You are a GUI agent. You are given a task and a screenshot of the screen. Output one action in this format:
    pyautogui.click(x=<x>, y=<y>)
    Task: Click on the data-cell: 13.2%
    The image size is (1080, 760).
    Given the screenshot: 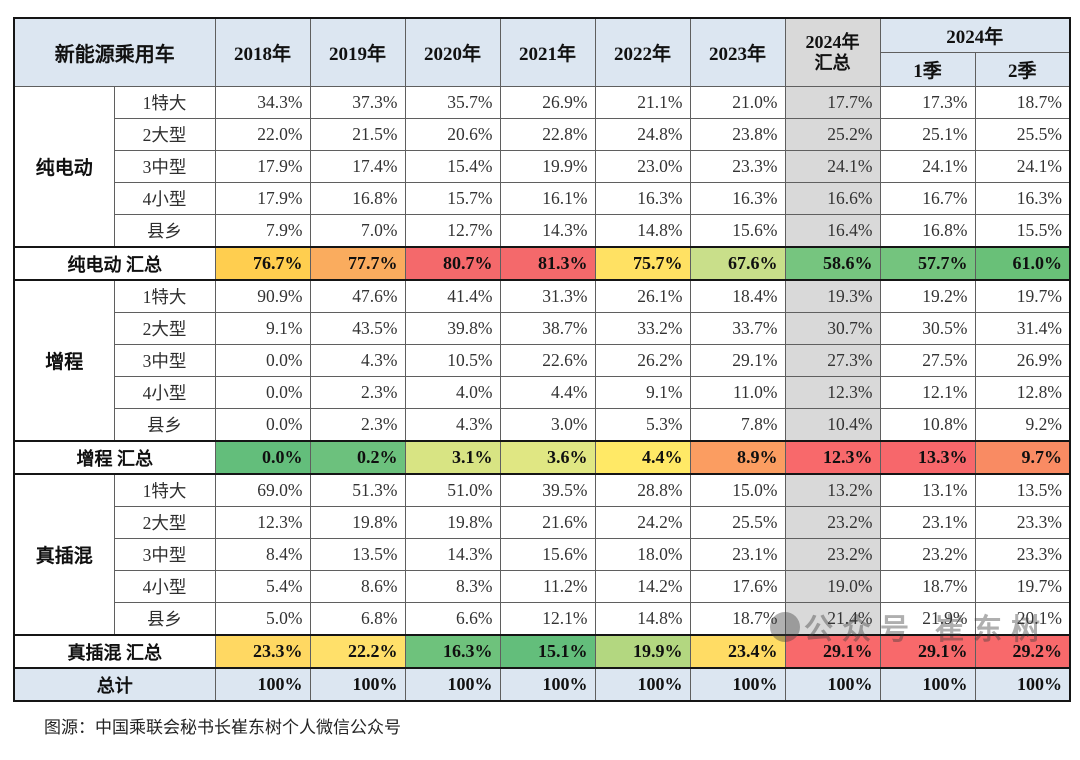 What is the action you would take?
    pyautogui.click(x=832, y=490)
    